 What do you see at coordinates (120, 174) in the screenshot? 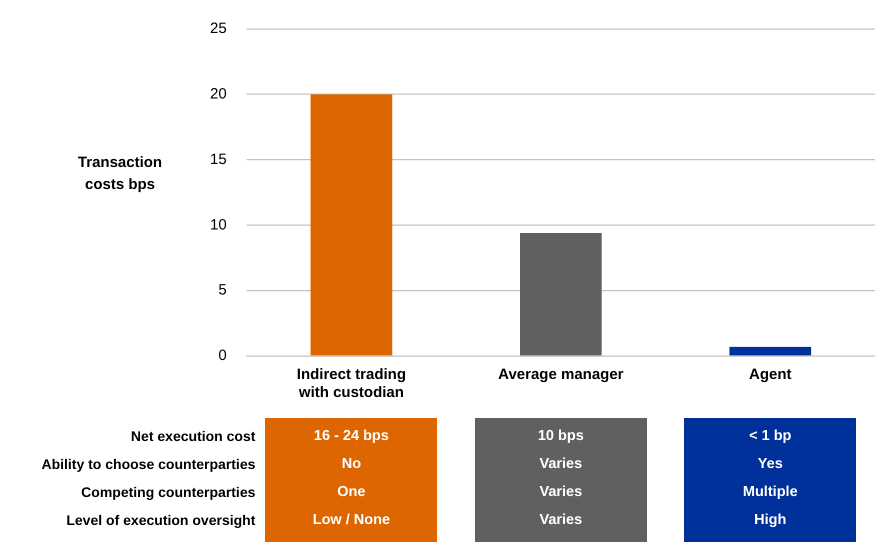
I see `y-axis-title: Transaction costs bps` at bounding box center [120, 174].